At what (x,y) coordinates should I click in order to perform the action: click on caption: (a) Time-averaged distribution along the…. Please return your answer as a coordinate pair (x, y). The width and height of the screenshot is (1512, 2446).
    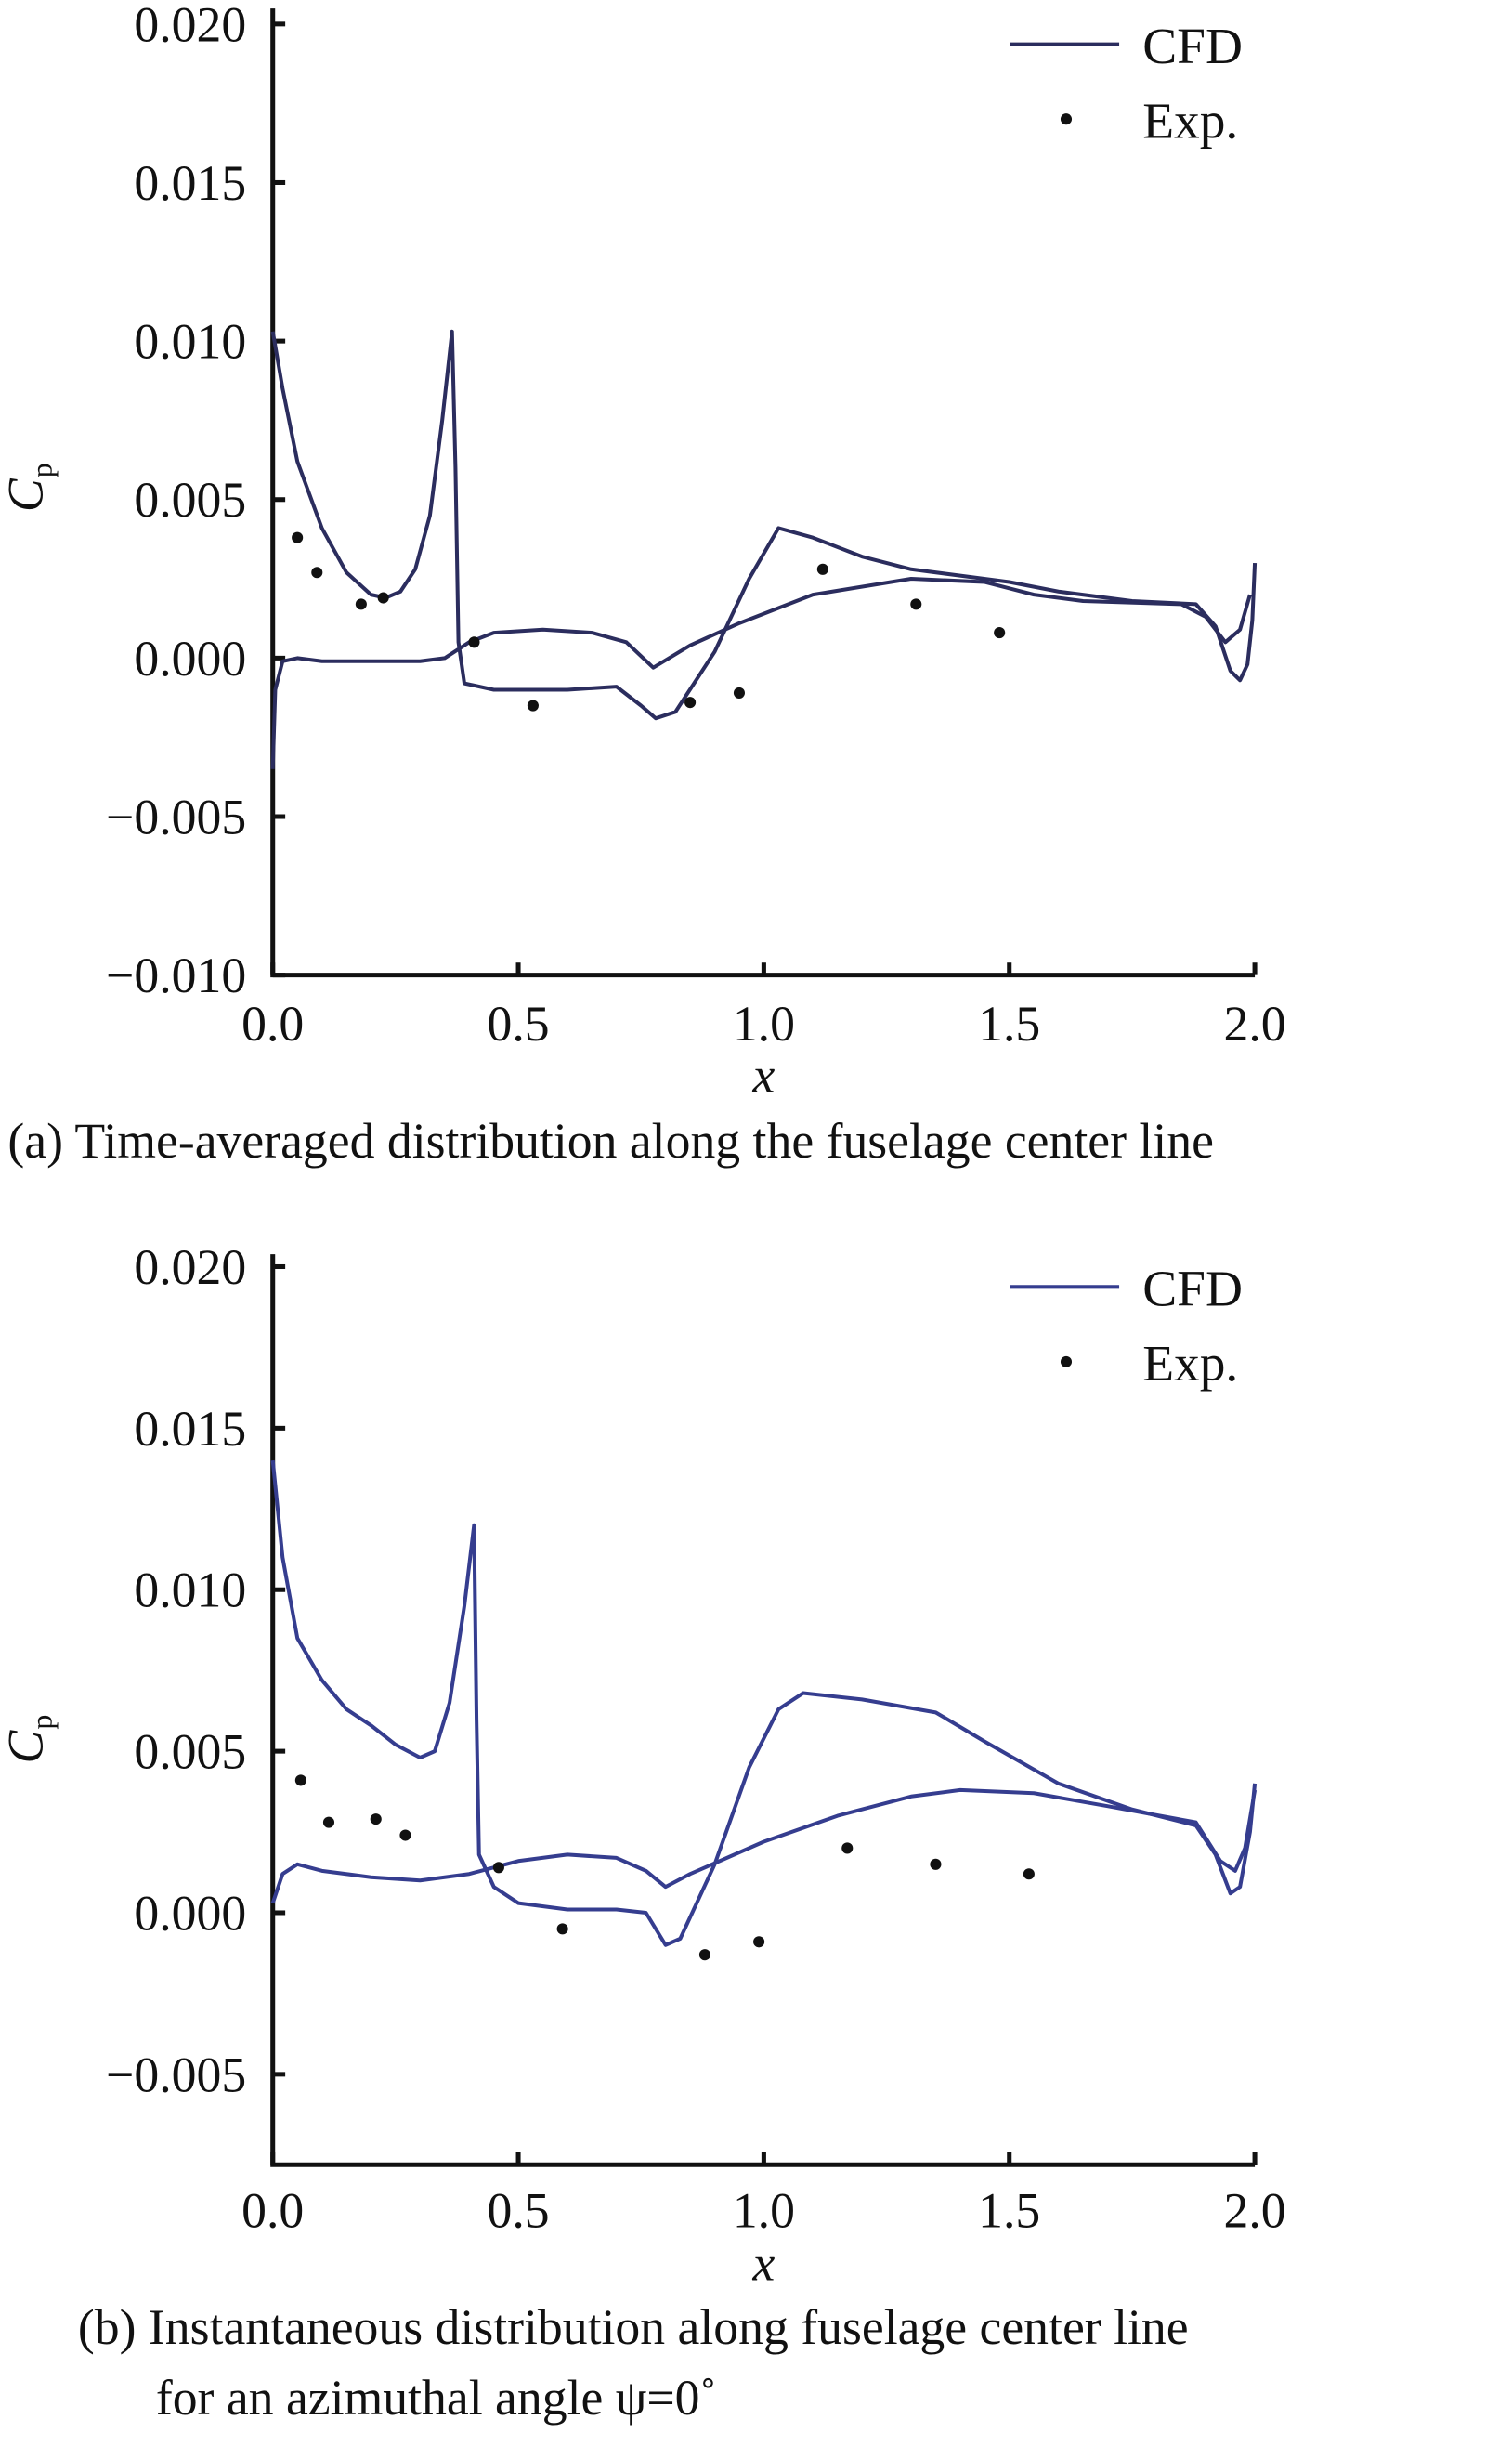
    Looking at the image, I should click on (610, 1141).